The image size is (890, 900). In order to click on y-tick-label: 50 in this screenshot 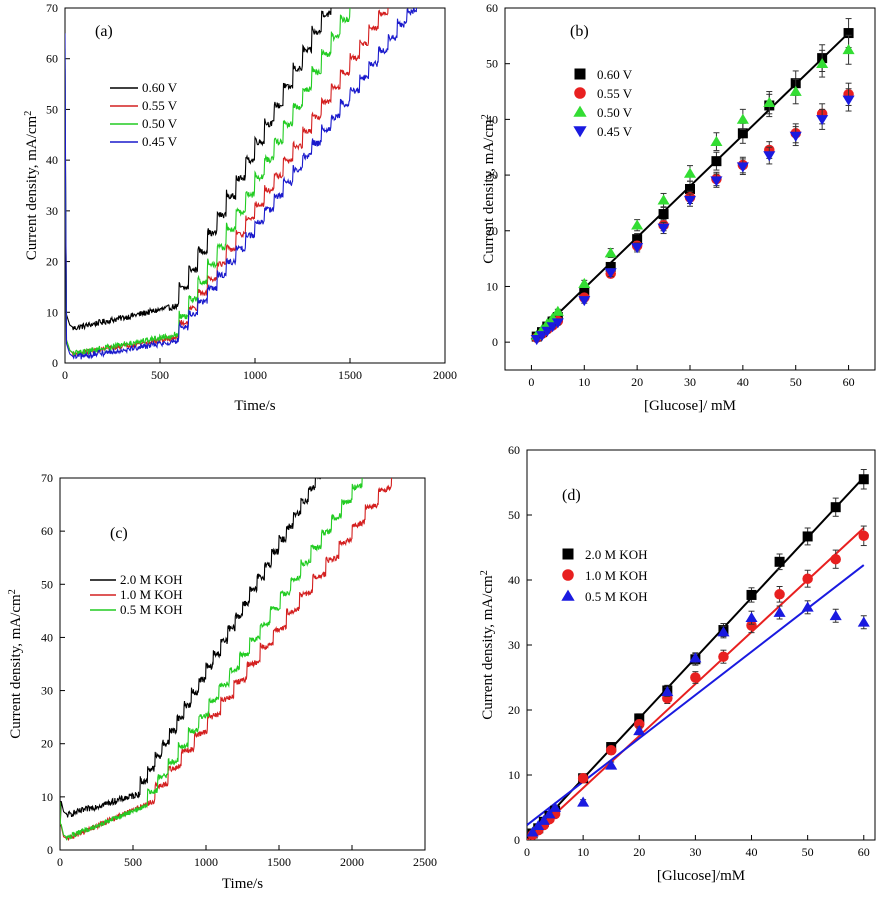, I will do `click(492, 64)`.